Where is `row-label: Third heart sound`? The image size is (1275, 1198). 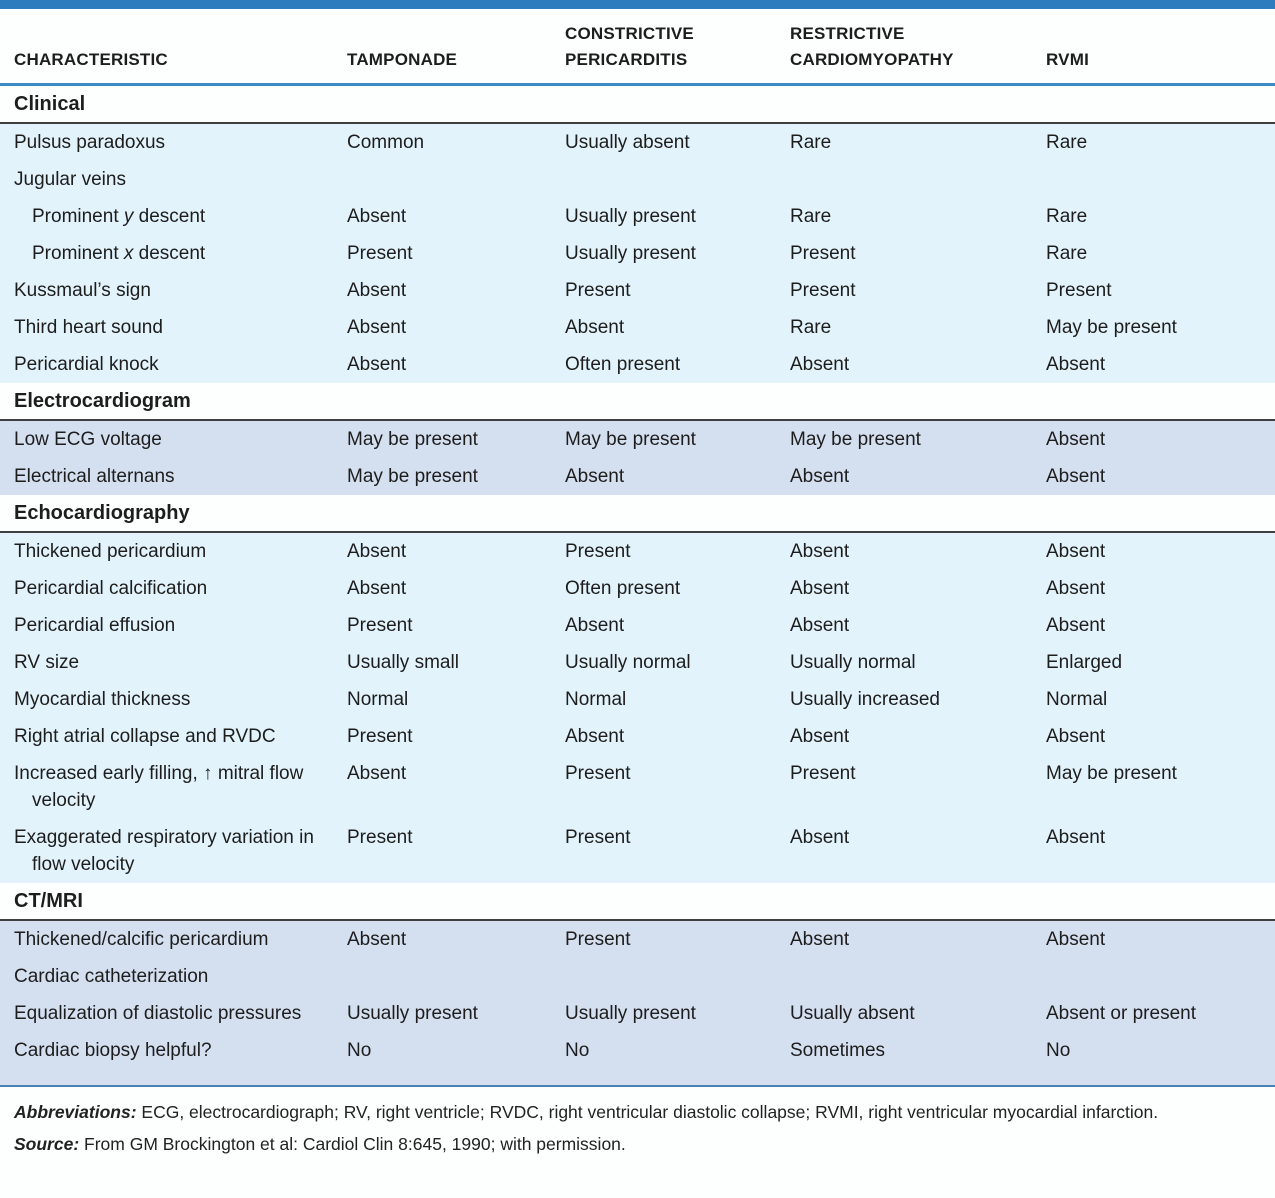
row-label: Third heart sound is located at coordinates (88, 327).